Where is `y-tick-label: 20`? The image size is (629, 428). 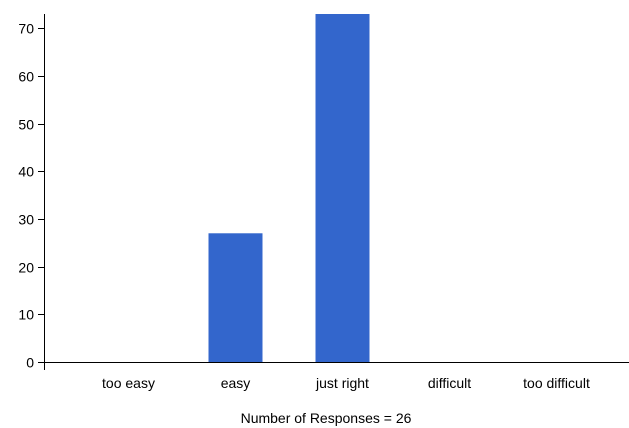
y-tick-label: 20 is located at coordinates (26, 268).